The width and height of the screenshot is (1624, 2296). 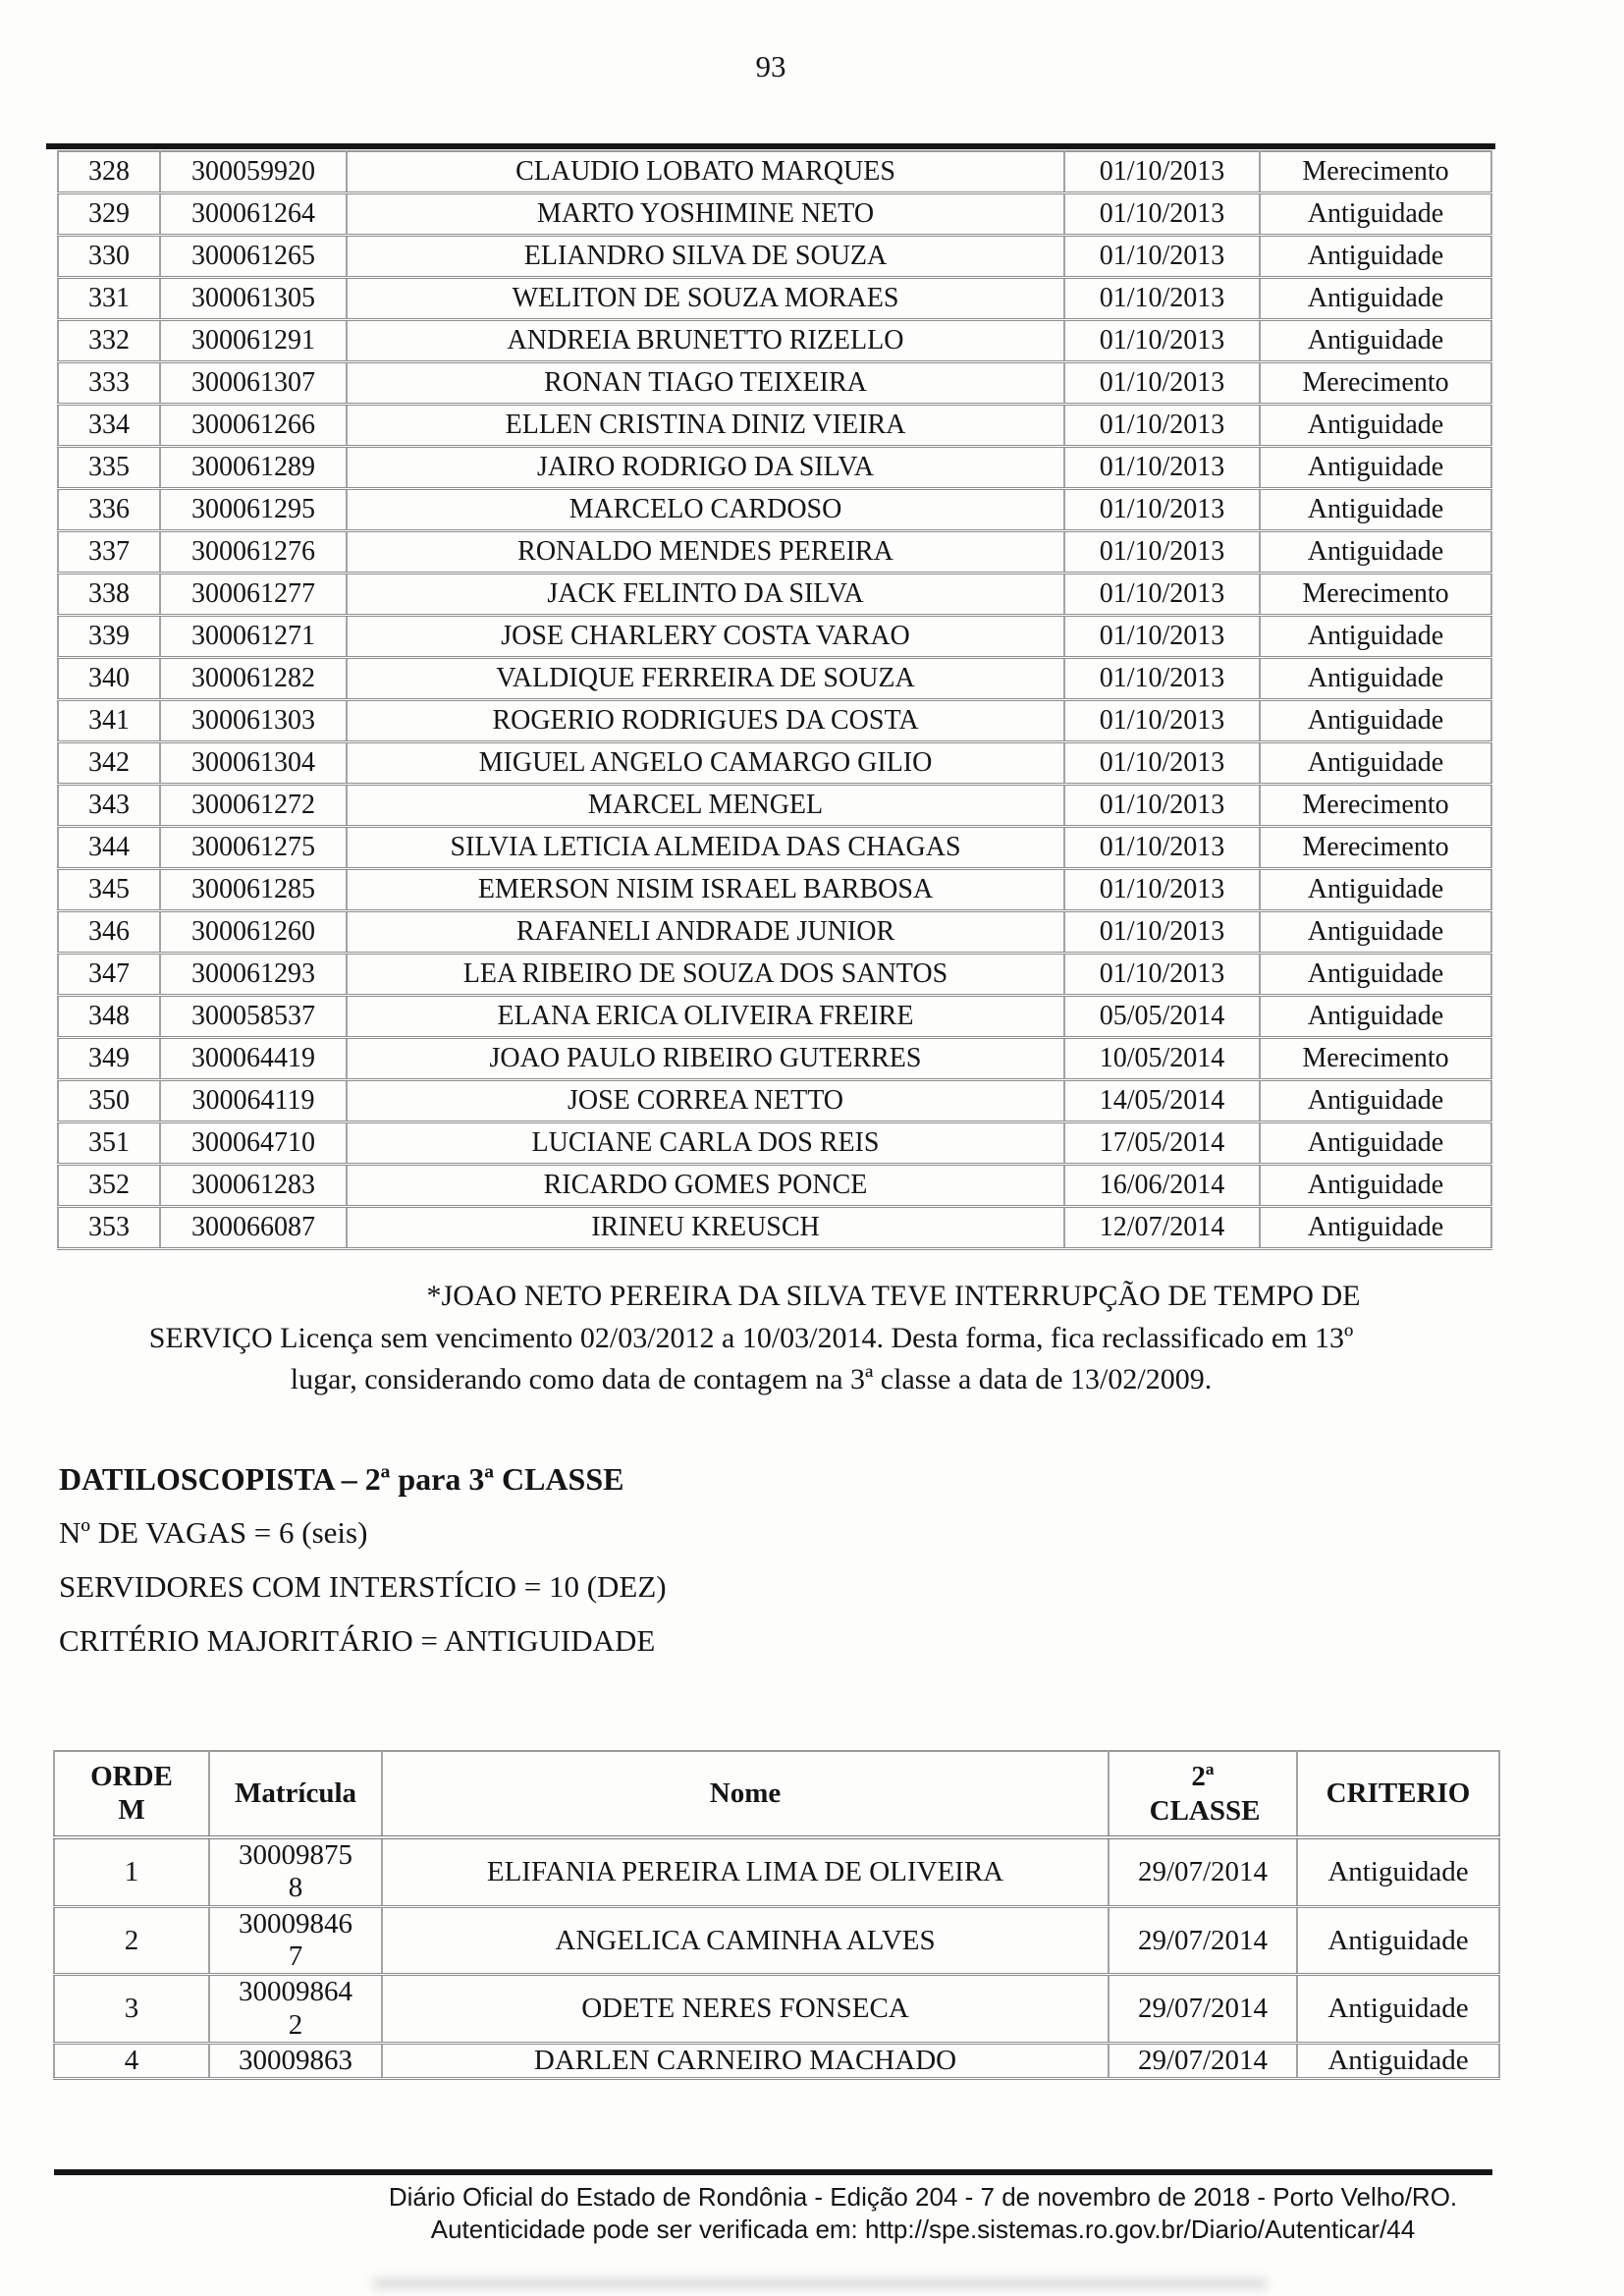 I want to click on matricula-cell: 300061305, so click(x=253, y=299).